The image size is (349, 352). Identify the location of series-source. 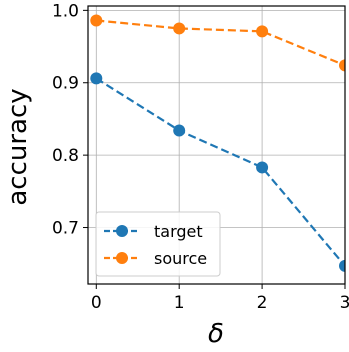
(217, 43).